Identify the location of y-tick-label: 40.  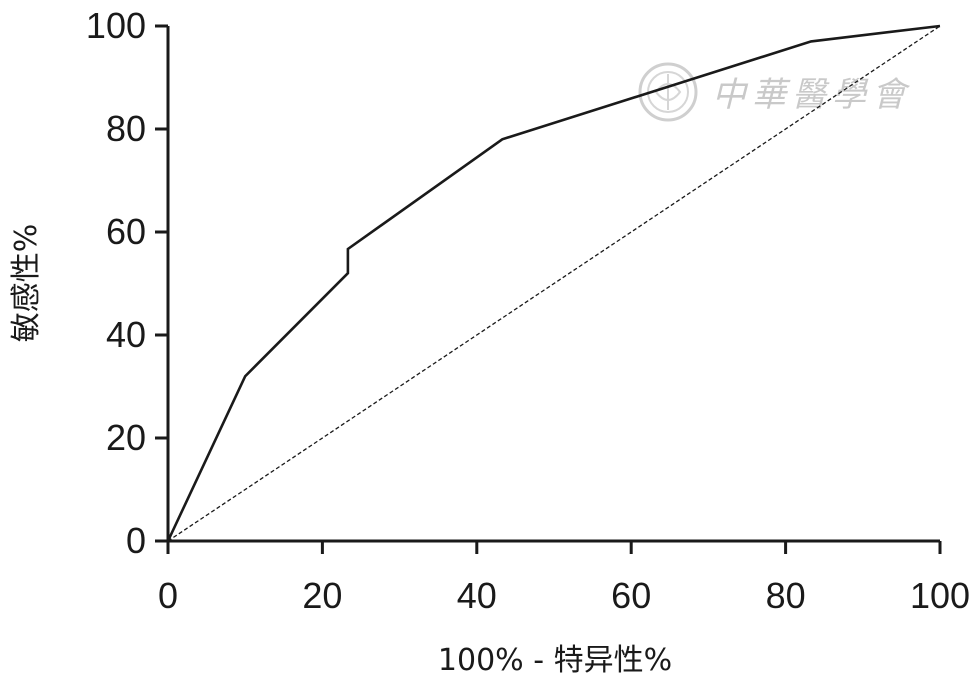
(126, 334).